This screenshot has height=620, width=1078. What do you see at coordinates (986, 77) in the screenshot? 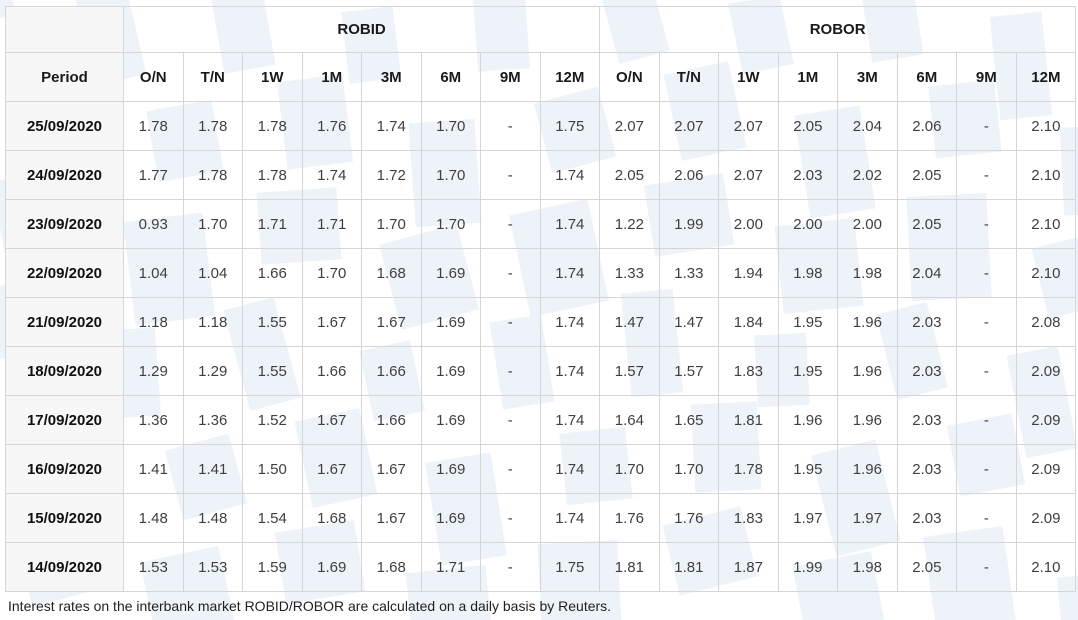
I see `tenor-header-robor-9m: 9M` at bounding box center [986, 77].